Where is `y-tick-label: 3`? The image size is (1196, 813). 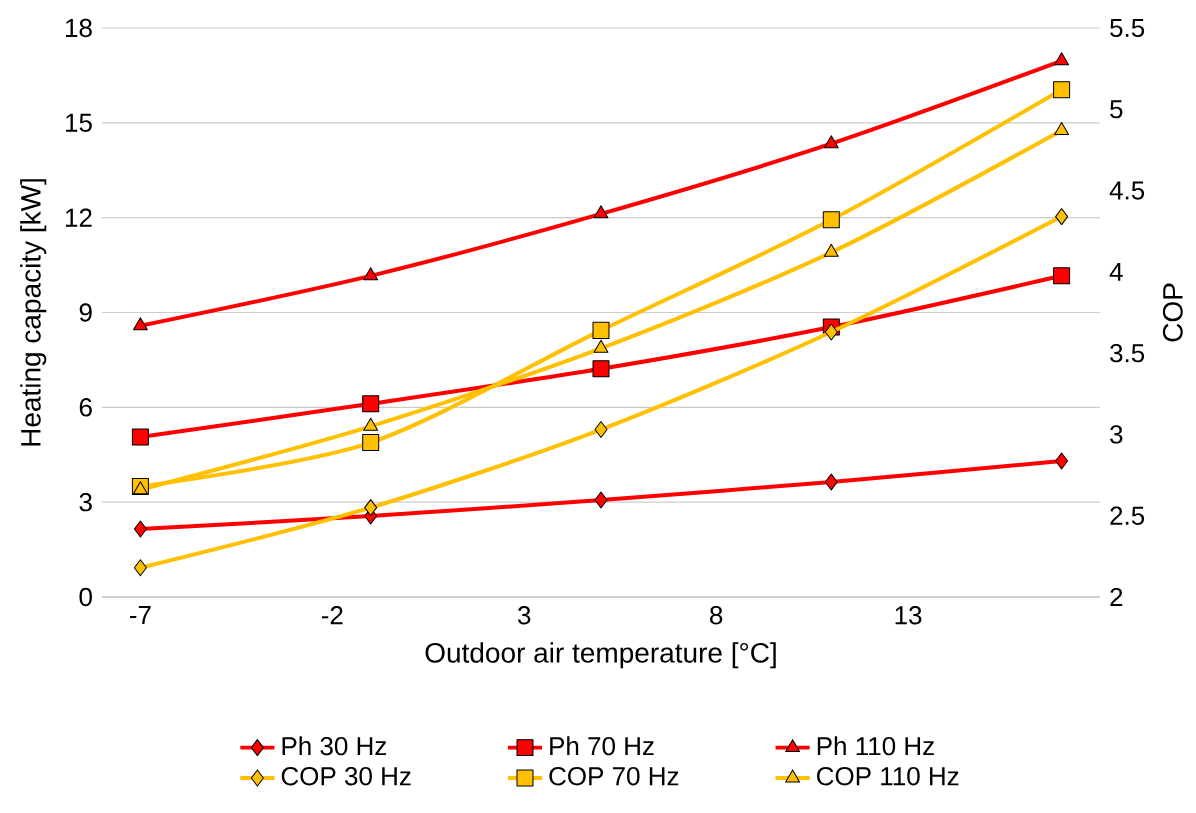 y-tick-label: 3 is located at coordinates (85, 502).